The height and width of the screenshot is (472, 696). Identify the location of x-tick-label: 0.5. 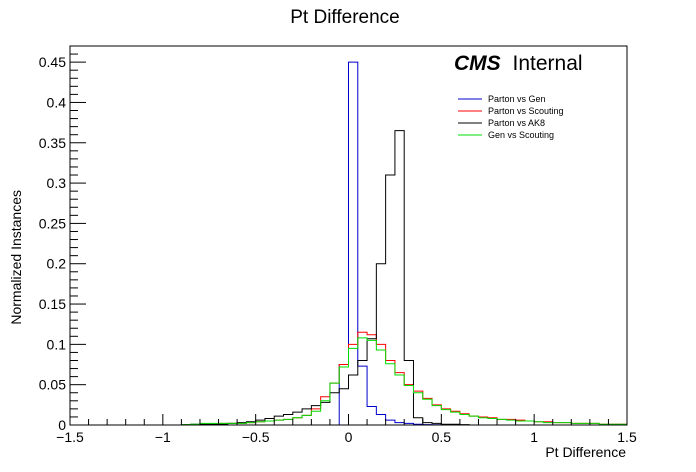
(442, 437).